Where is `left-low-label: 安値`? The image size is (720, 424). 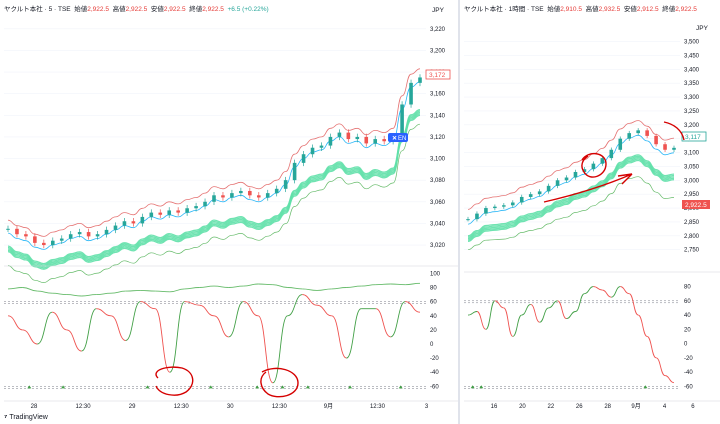 left-low-label: 安値 is located at coordinates (157, 9).